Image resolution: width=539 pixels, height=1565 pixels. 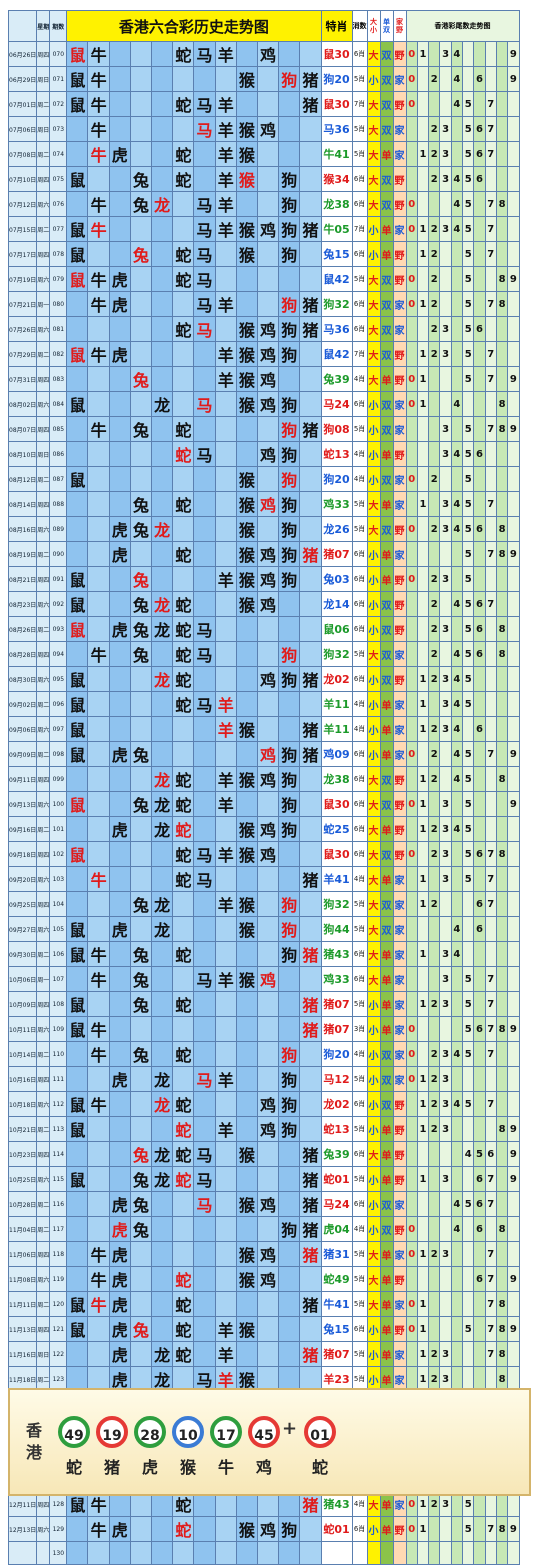 What do you see at coordinates (336, 429) in the screenshot?
I see `special-zodiac: 狗08` at bounding box center [336, 429].